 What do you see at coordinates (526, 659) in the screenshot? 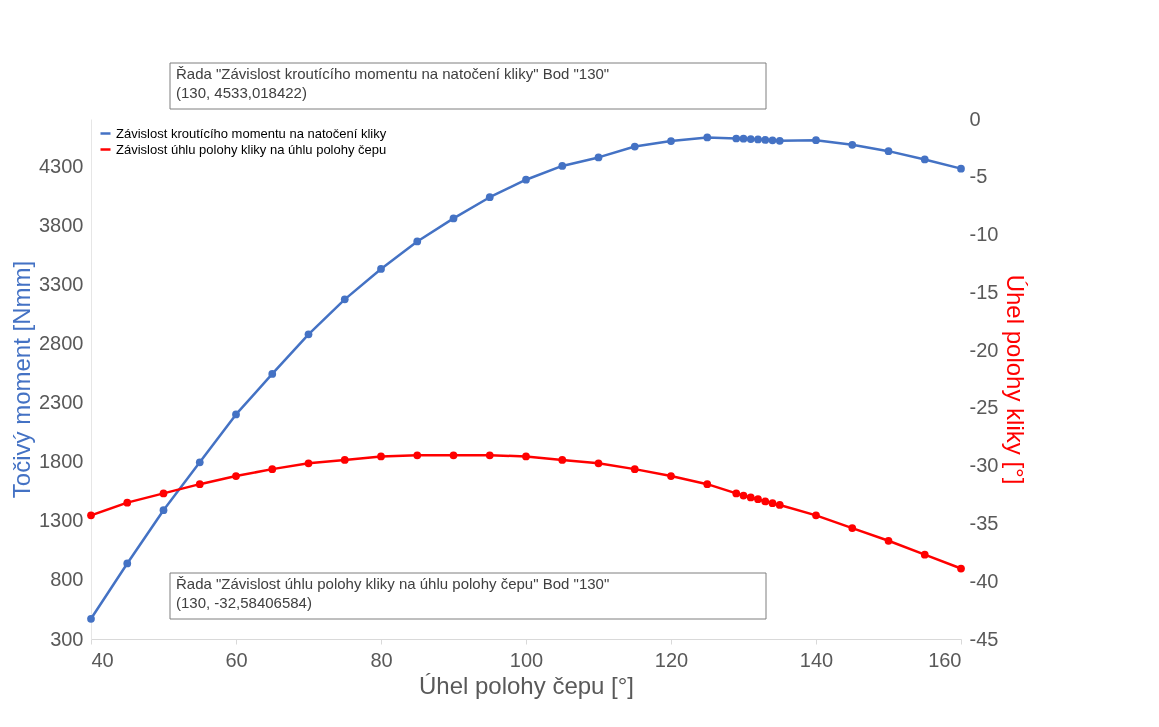
I see `x-tick-label: 100` at bounding box center [526, 659].